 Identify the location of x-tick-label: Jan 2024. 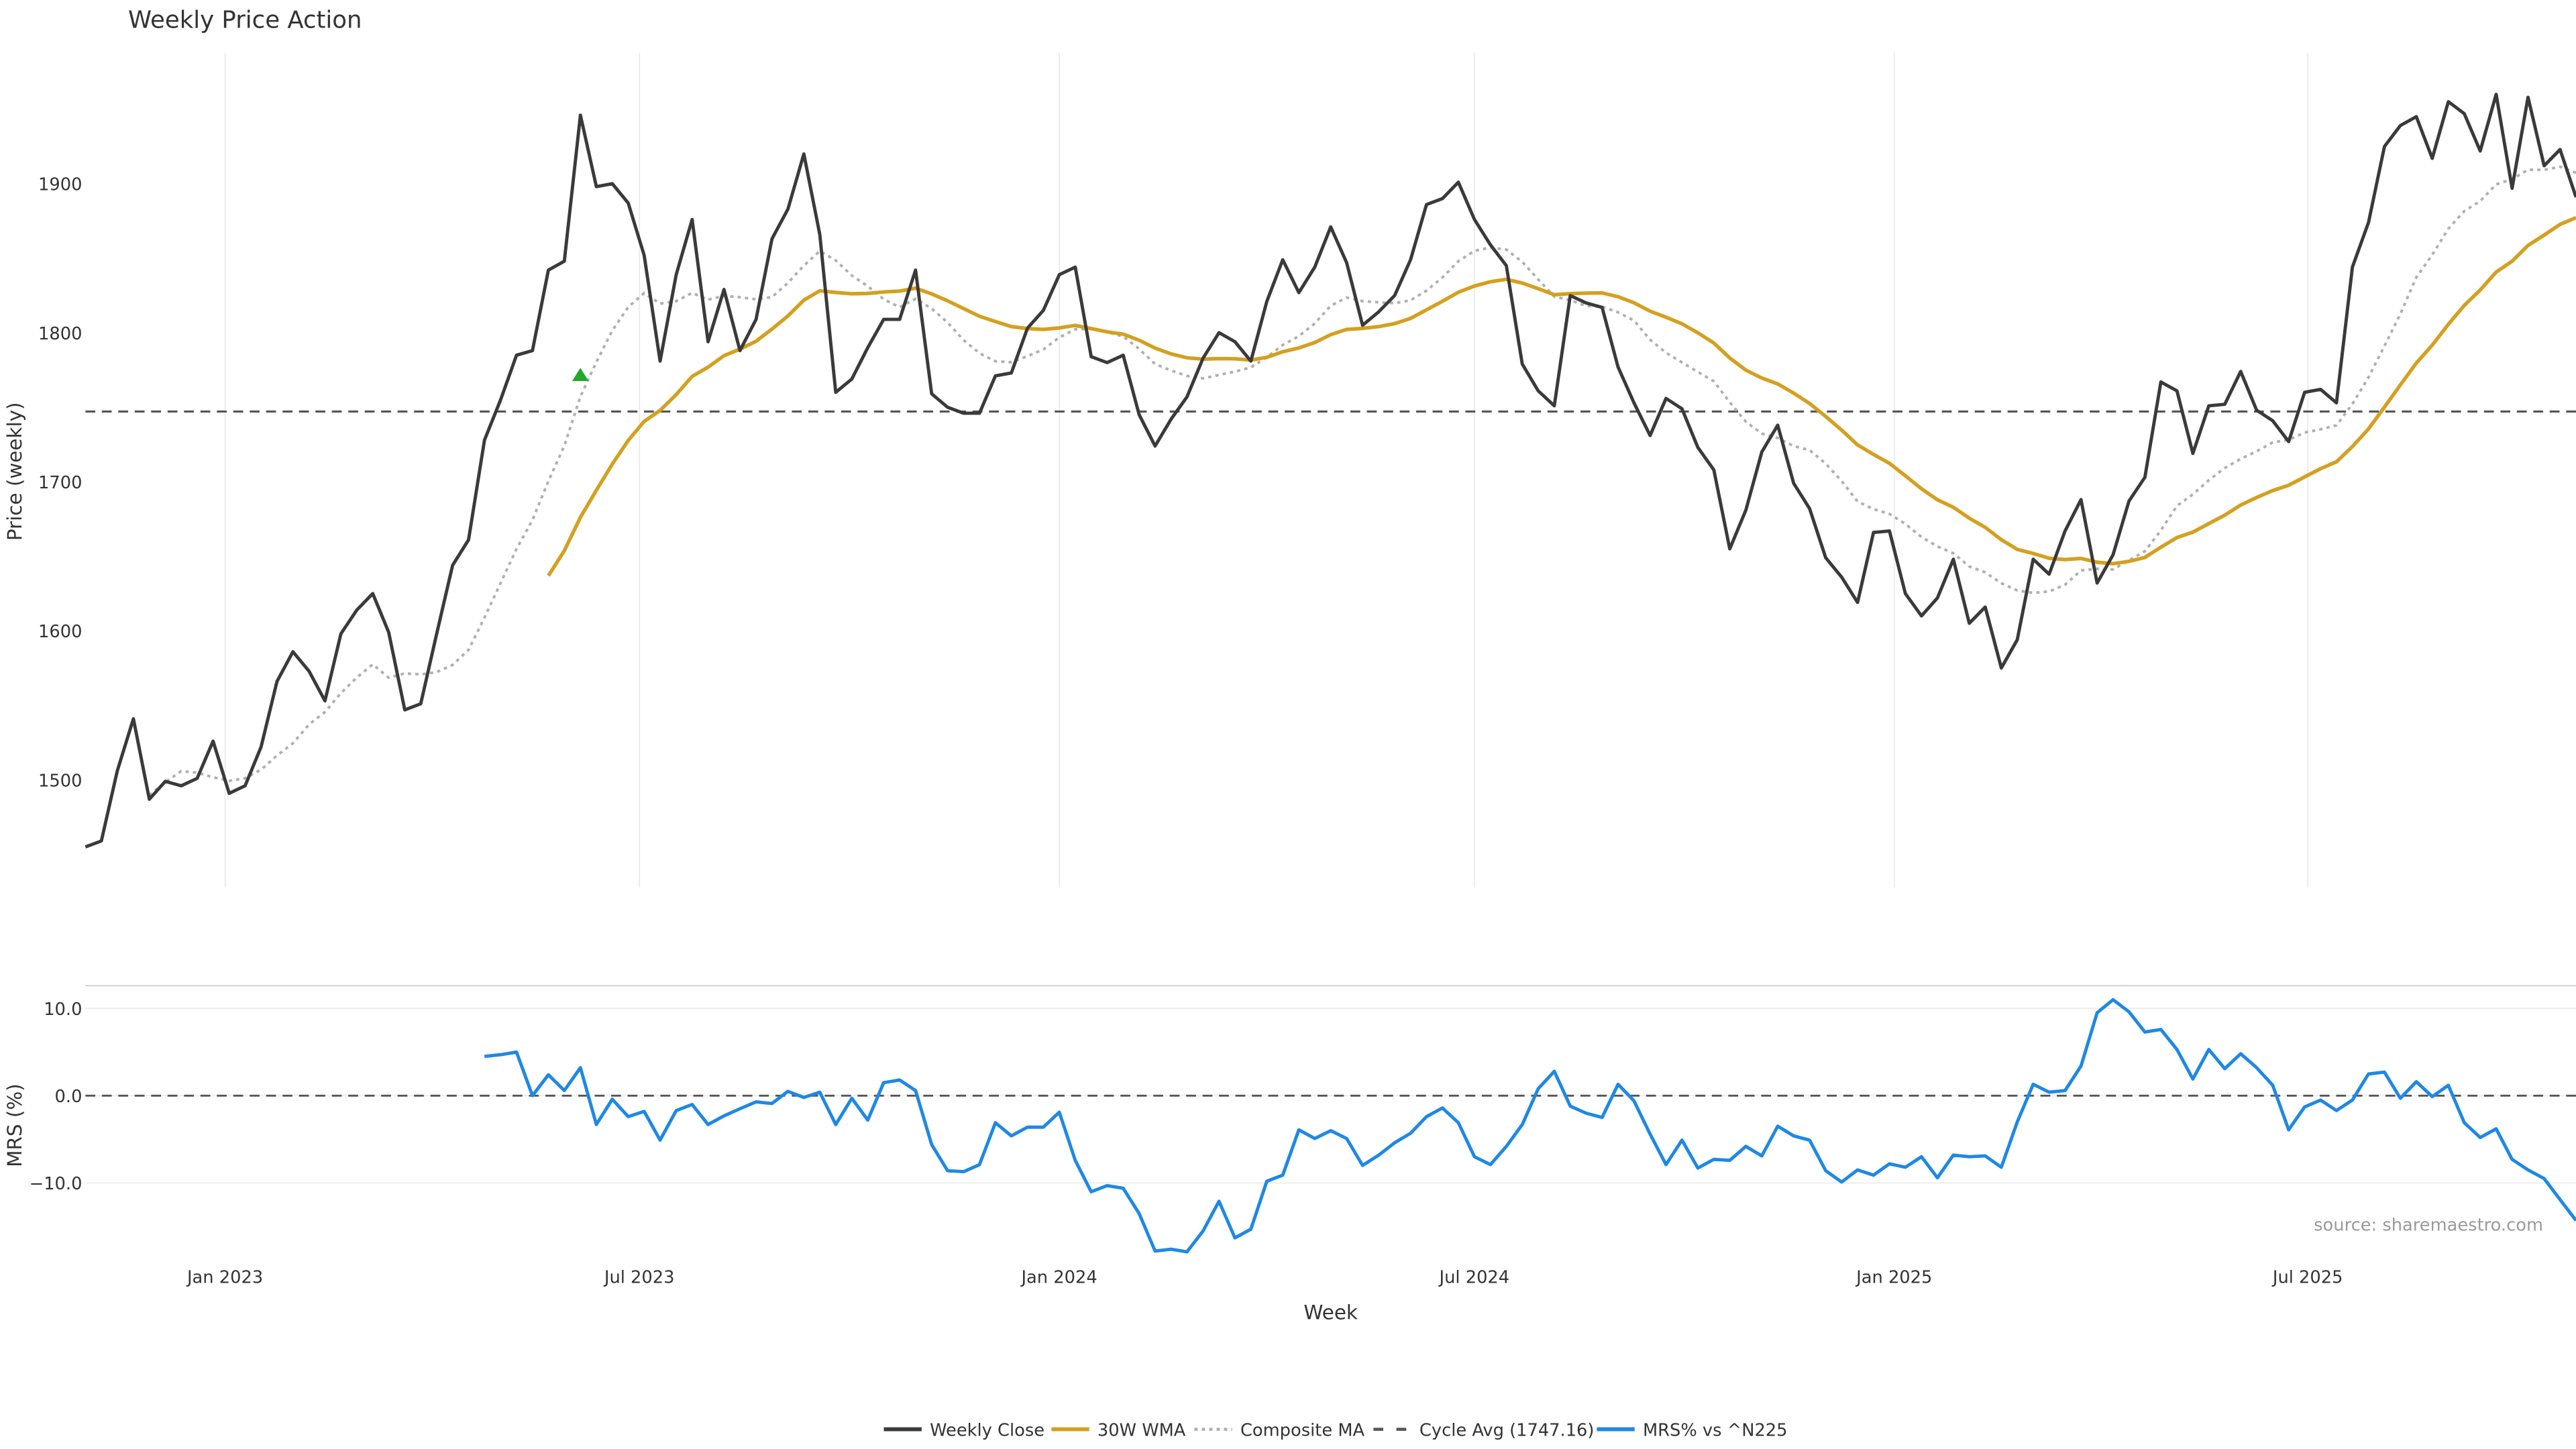
(1058, 1278).